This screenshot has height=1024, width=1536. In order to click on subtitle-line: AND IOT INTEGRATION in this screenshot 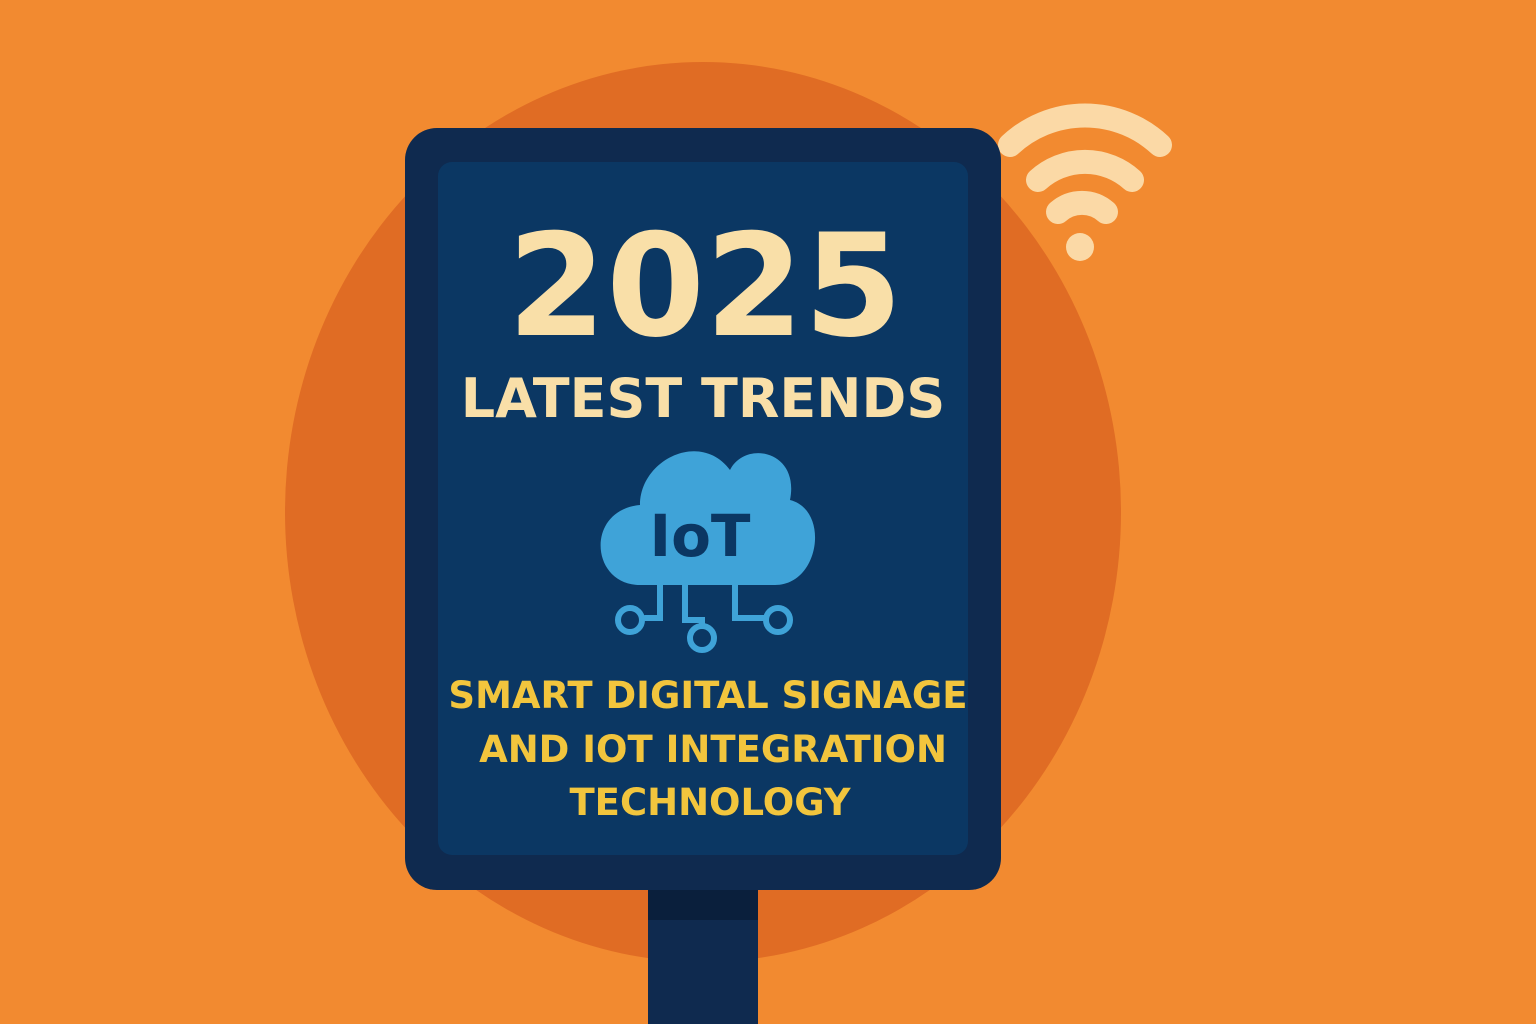, I will do `click(713, 749)`.